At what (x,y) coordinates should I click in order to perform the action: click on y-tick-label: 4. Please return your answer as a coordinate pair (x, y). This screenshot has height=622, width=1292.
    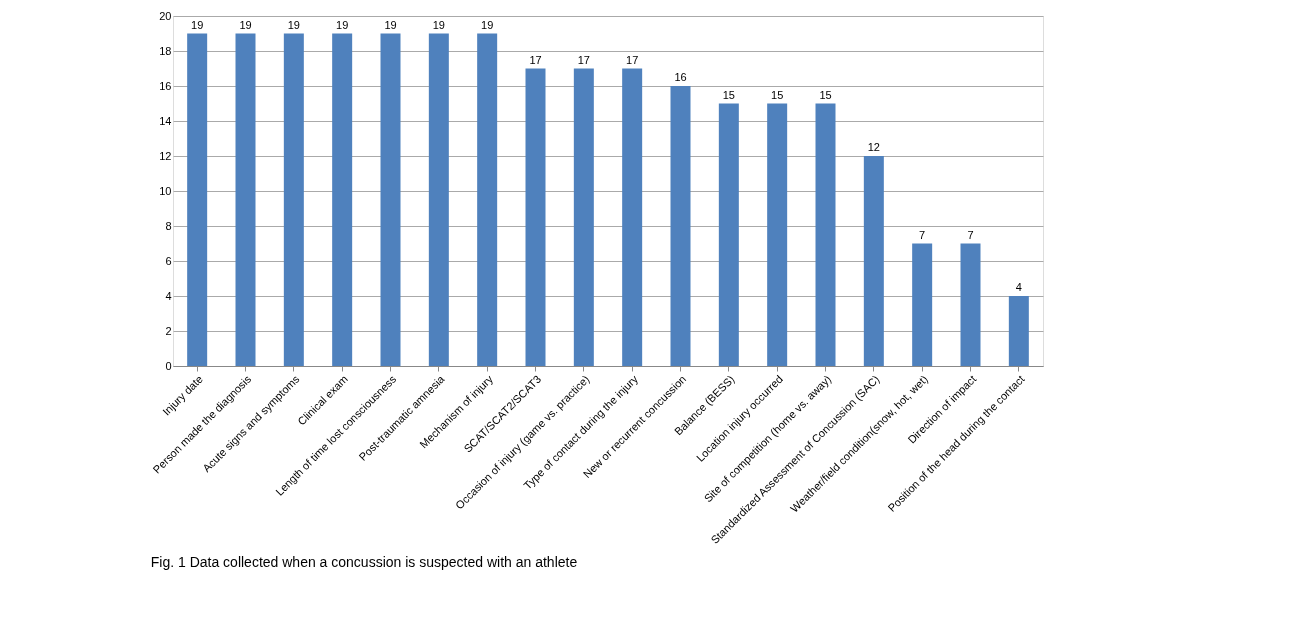
    Looking at the image, I should click on (168, 295).